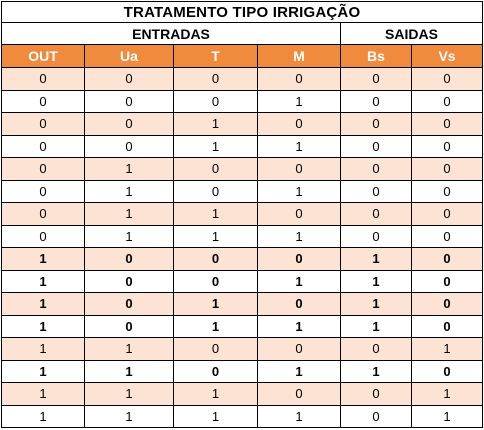 The width and height of the screenshot is (484, 430). I want to click on col-header-m: M, so click(299, 56).